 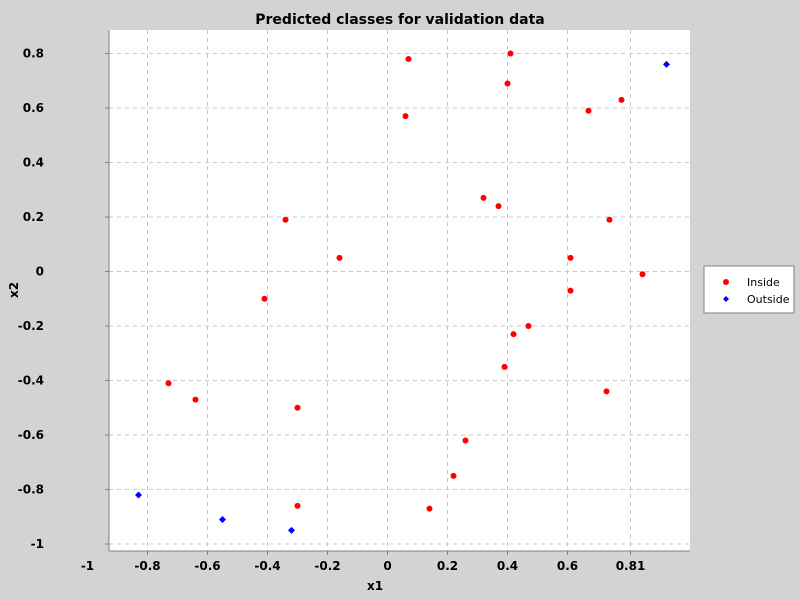 I want to click on x-tick-label: -0.2, so click(x=327, y=566).